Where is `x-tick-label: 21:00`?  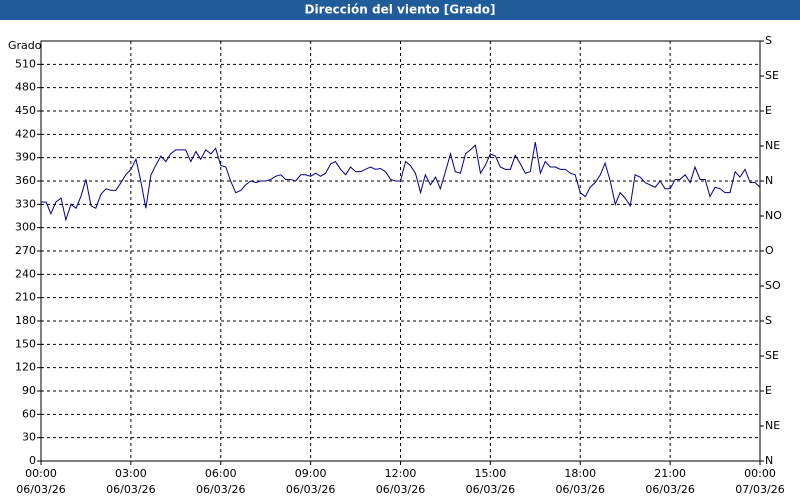 x-tick-label: 21:00 is located at coordinates (670, 473).